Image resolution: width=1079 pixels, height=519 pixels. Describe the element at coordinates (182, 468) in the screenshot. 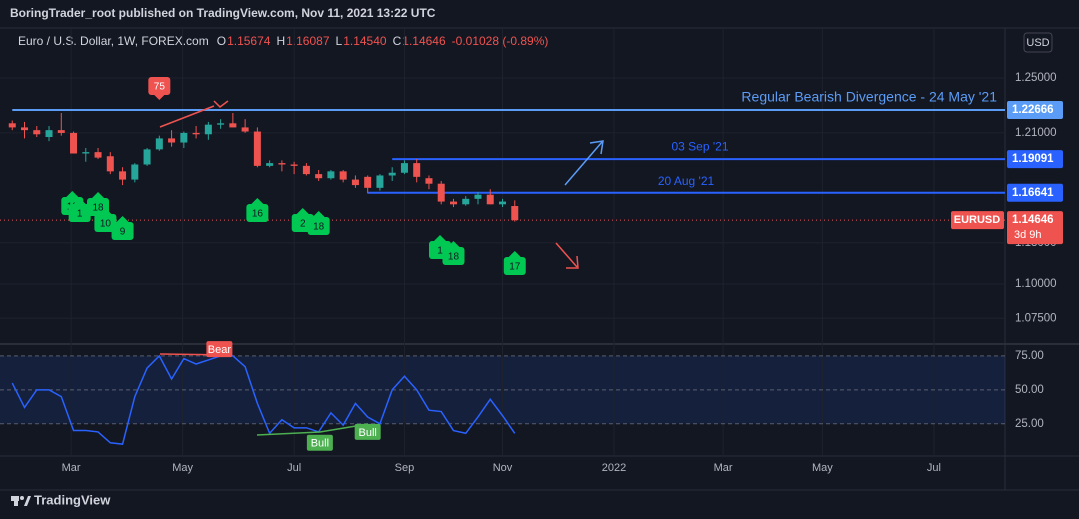

I see `x-tick-label: May` at that location.